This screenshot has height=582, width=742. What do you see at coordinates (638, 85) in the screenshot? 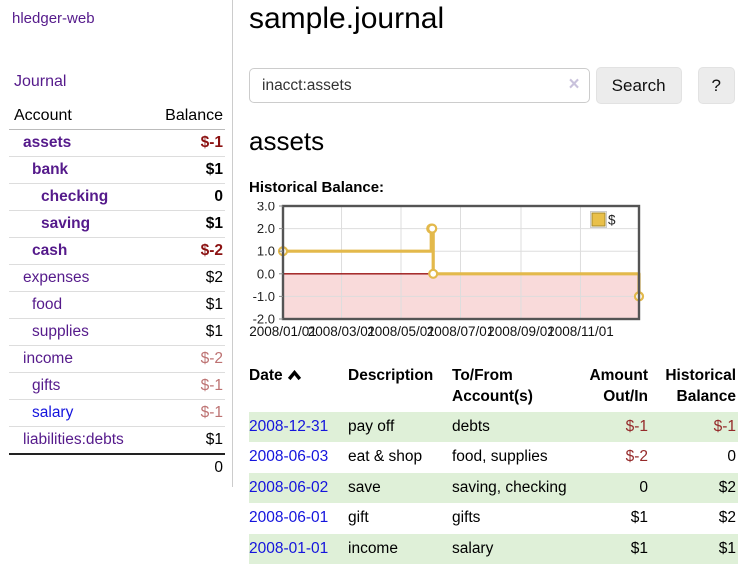
I see `search-button: Search` at bounding box center [638, 85].